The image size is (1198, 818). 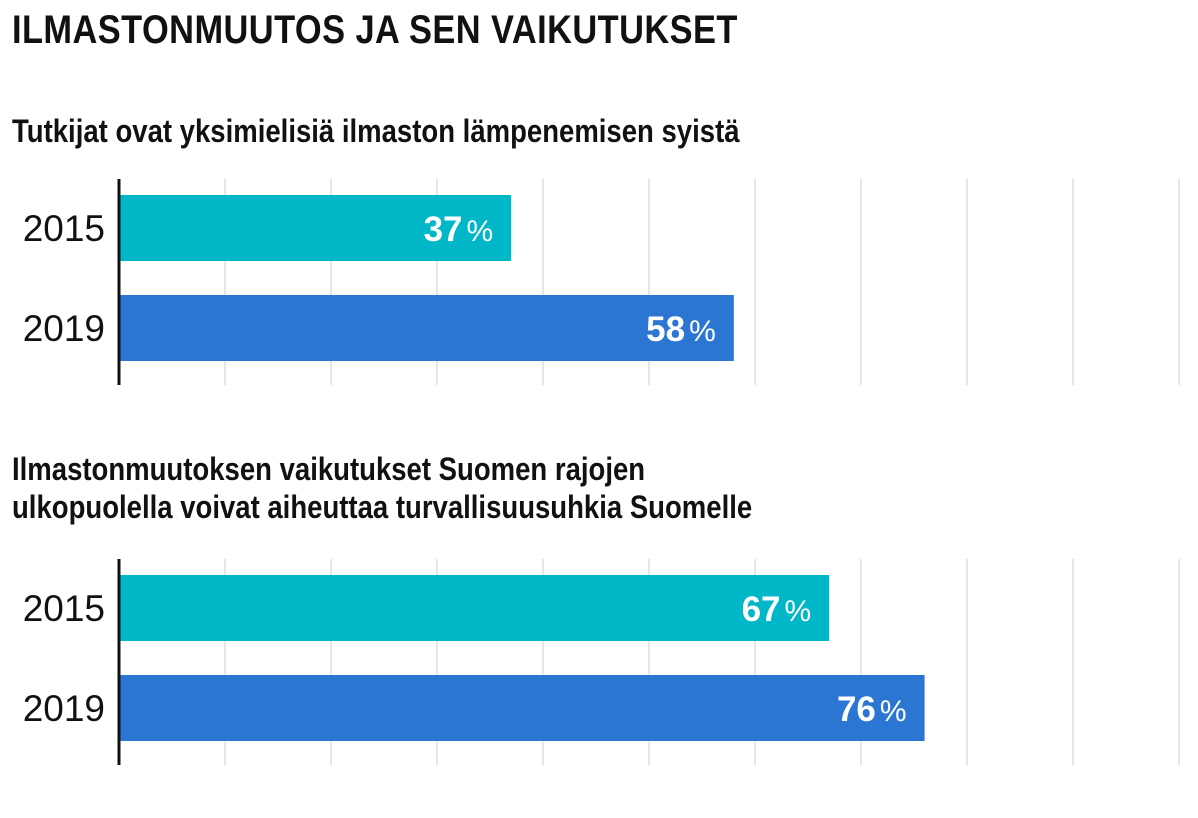 What do you see at coordinates (856, 709) in the screenshot?
I see `data-label-value: 76` at bounding box center [856, 709].